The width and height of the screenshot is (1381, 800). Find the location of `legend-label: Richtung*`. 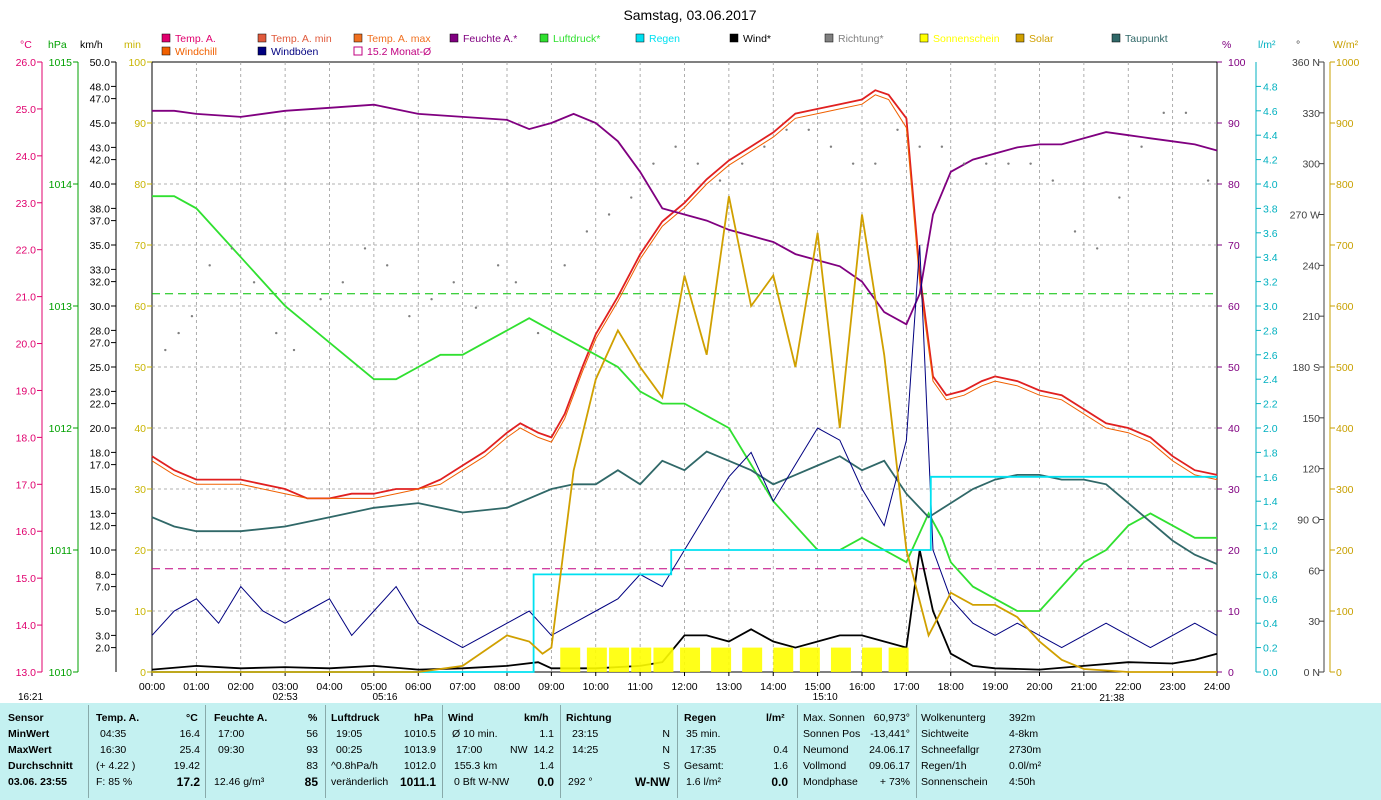

legend-label: Richtung* is located at coordinates (861, 39).